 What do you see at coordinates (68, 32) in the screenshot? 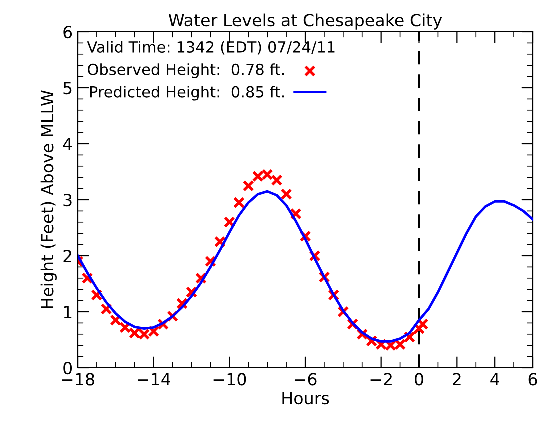
I see `y-tick-label: 6` at bounding box center [68, 32].